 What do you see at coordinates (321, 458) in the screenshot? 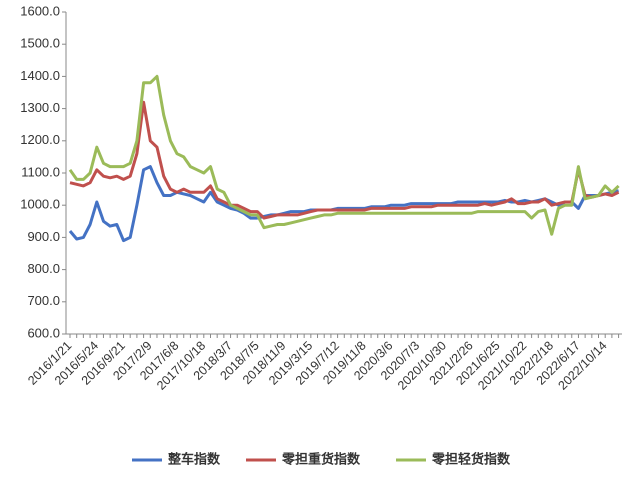
I see `legend-label: 零担重货指数` at bounding box center [321, 458].